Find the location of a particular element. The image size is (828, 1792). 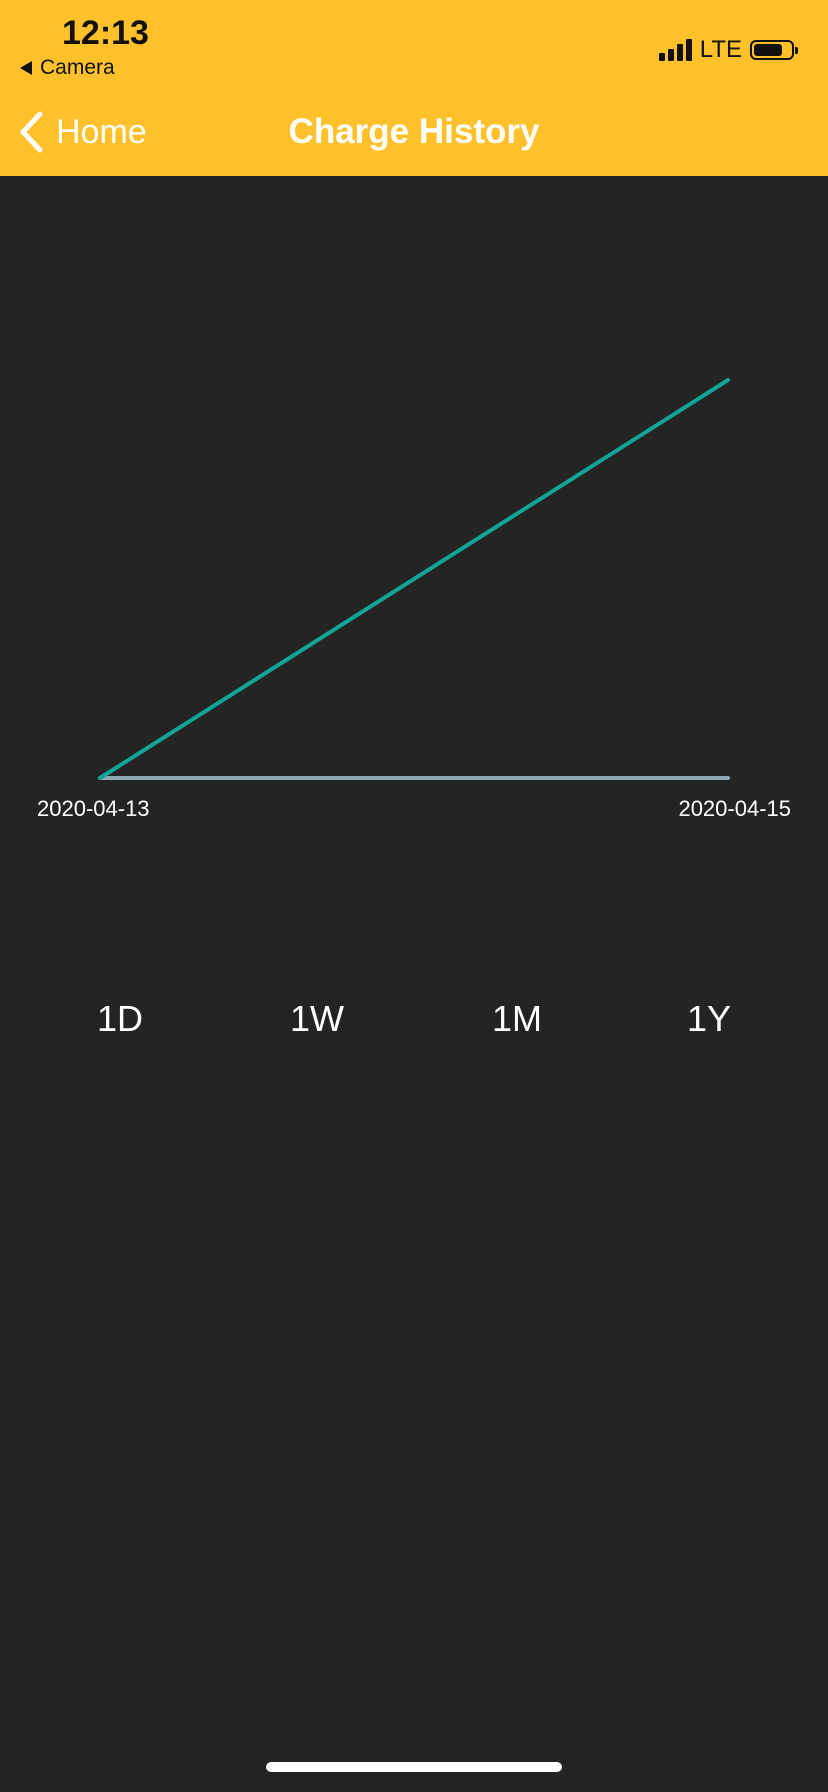

x-tick-label-start: 2020-04-13 is located at coordinates (93, 808).